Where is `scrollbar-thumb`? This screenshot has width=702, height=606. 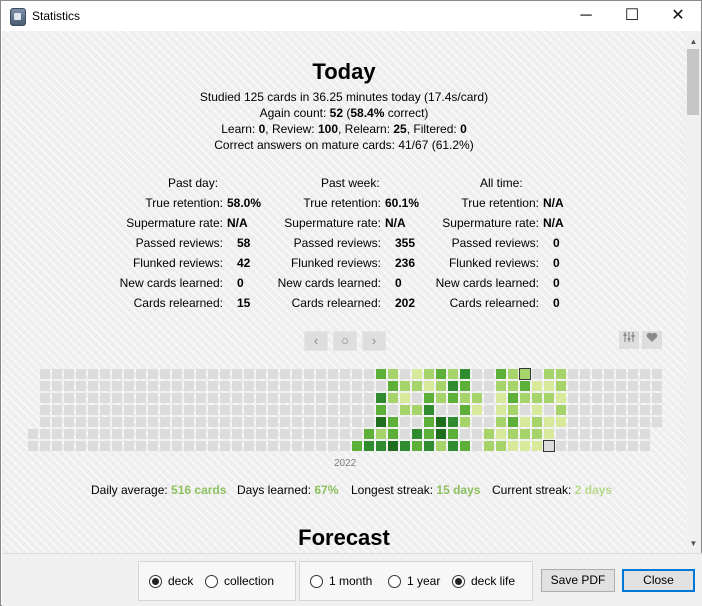 scrollbar-thumb is located at coordinates (693, 82).